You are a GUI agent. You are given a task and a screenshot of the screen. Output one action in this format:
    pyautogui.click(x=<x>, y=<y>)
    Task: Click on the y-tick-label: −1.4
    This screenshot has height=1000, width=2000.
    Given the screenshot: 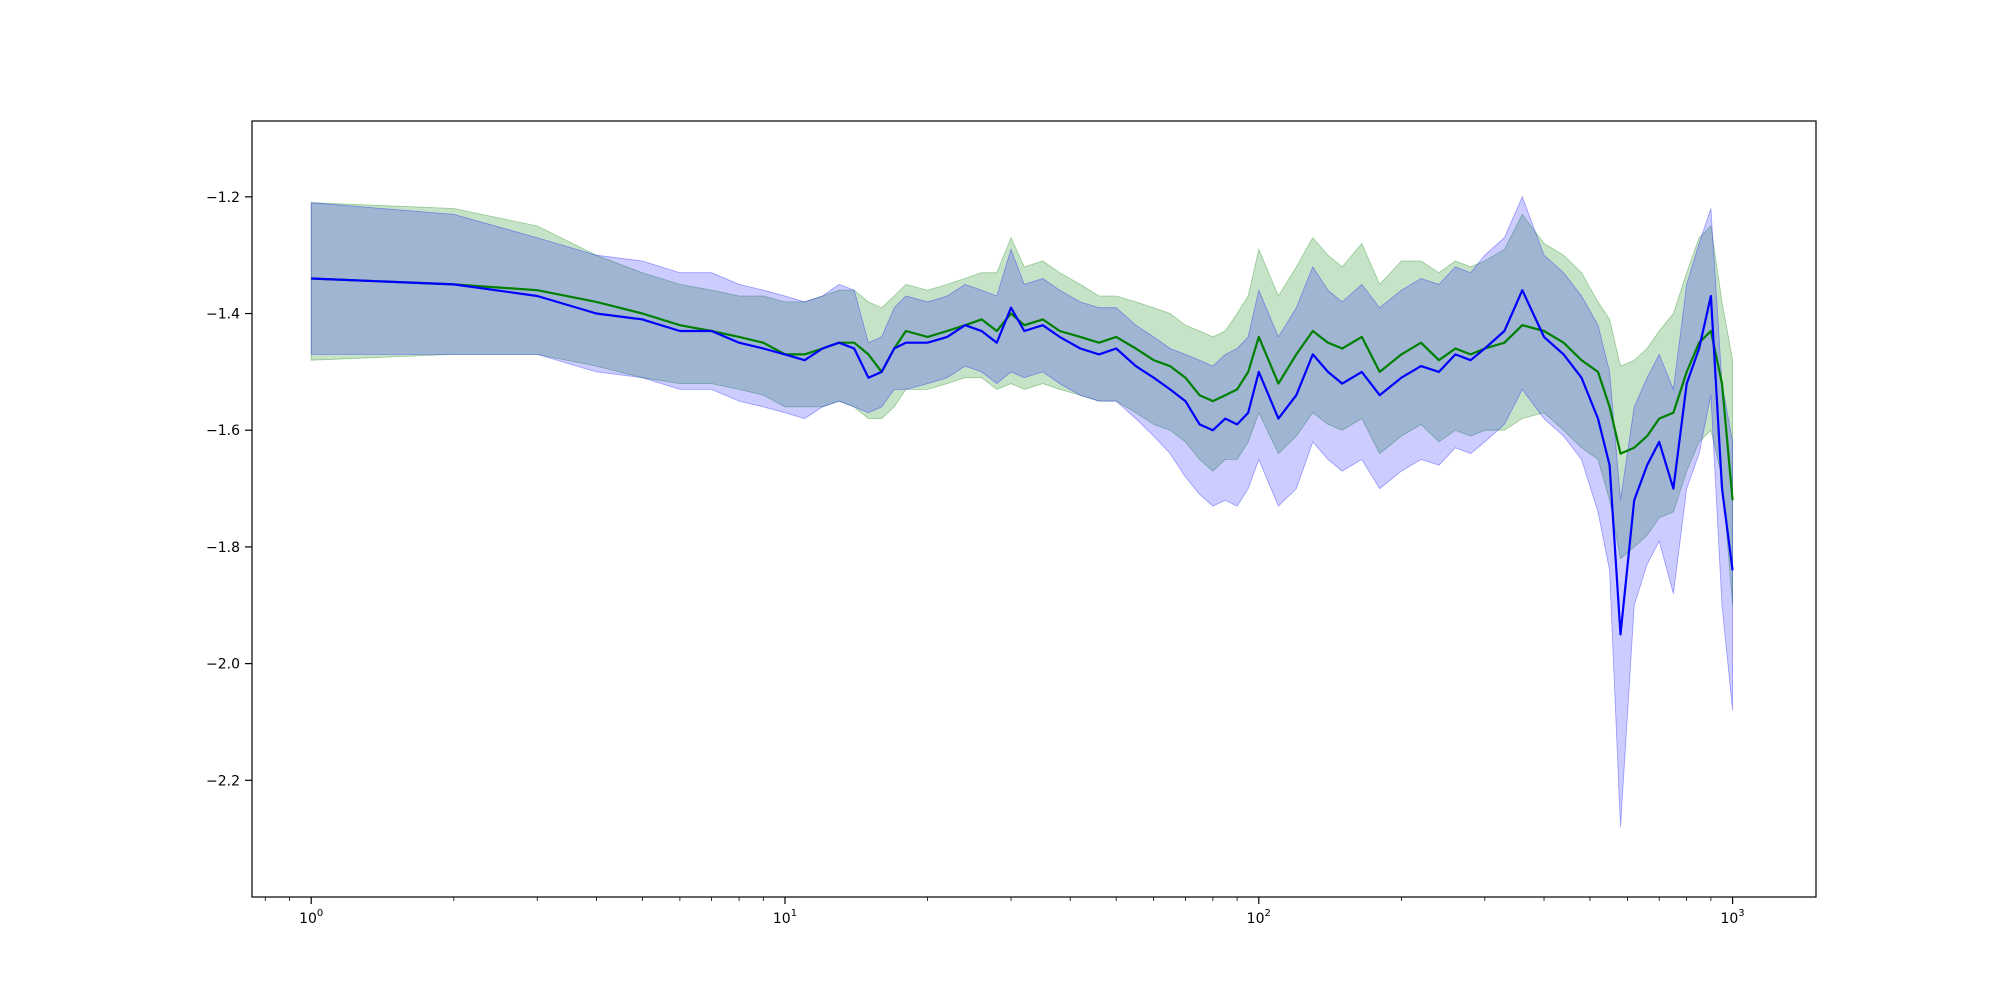 What is the action you would take?
    pyautogui.click(x=223, y=315)
    